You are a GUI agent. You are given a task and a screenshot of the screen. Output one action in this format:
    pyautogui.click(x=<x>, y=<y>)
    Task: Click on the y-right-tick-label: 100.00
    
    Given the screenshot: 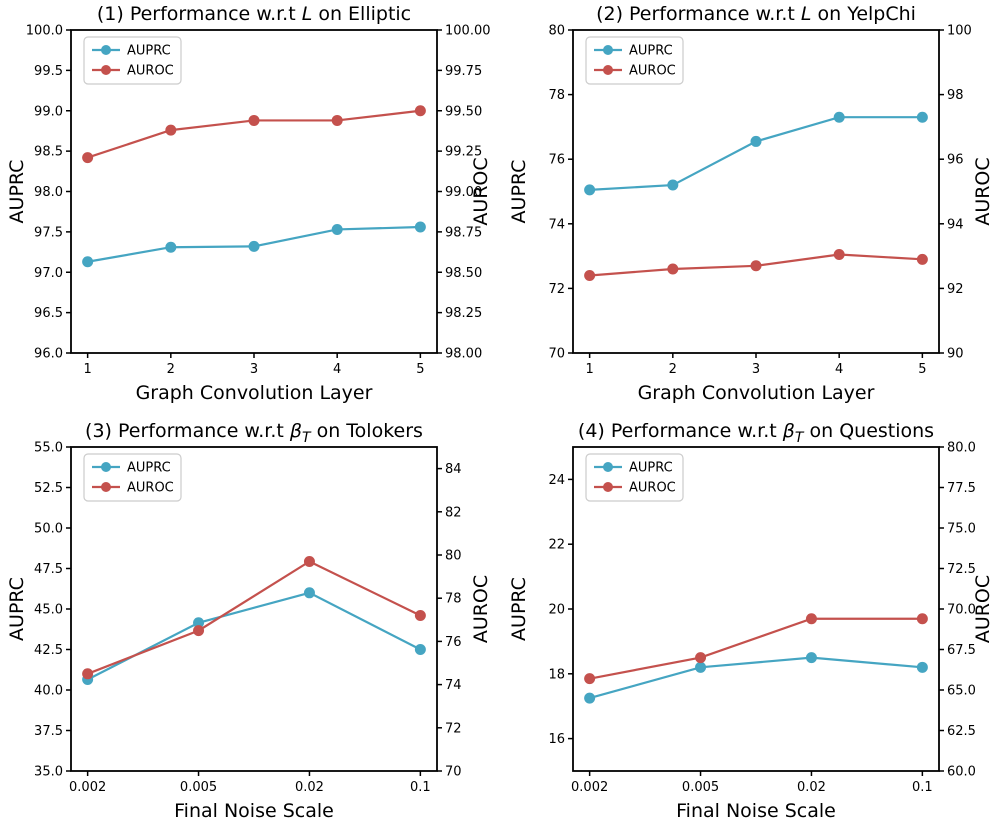 What is the action you would take?
    pyautogui.click(x=468, y=31)
    